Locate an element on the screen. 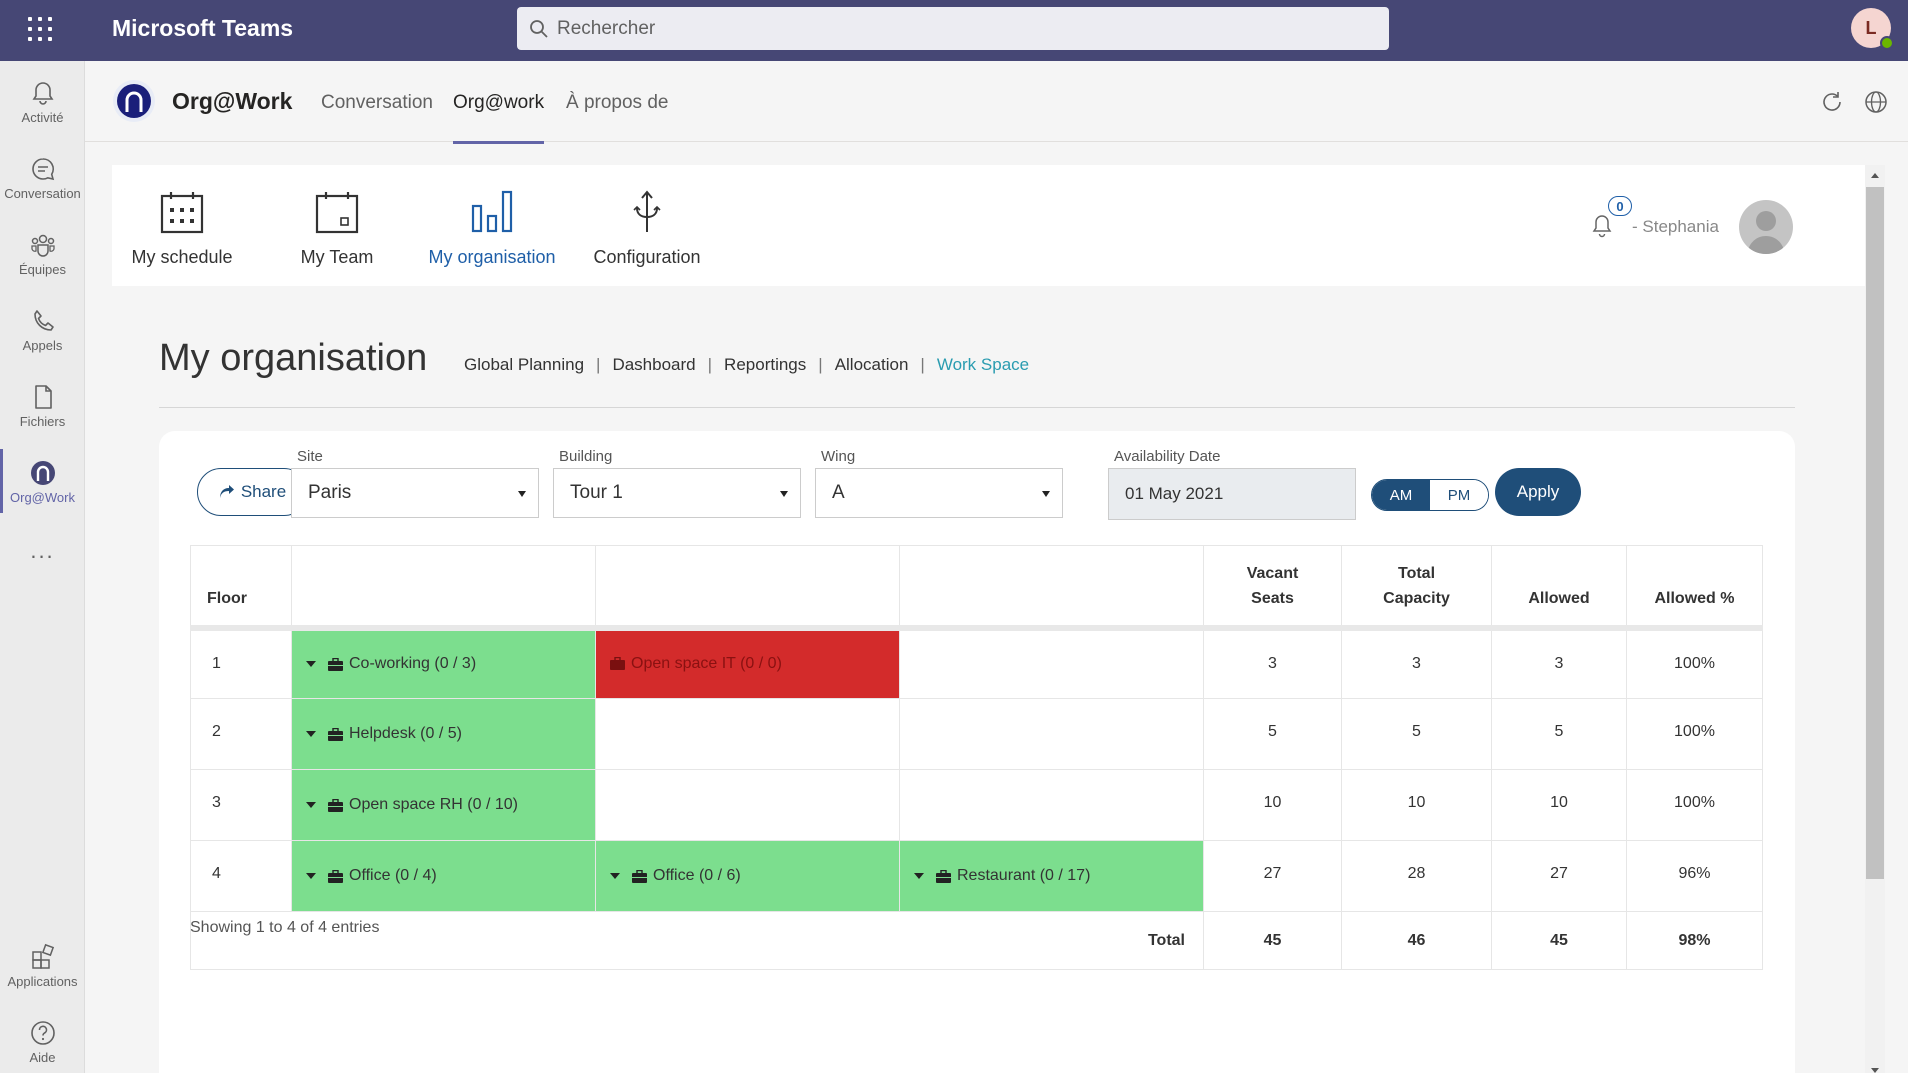 This screenshot has width=1908, height=1073. search-bar is located at coordinates (953, 28).